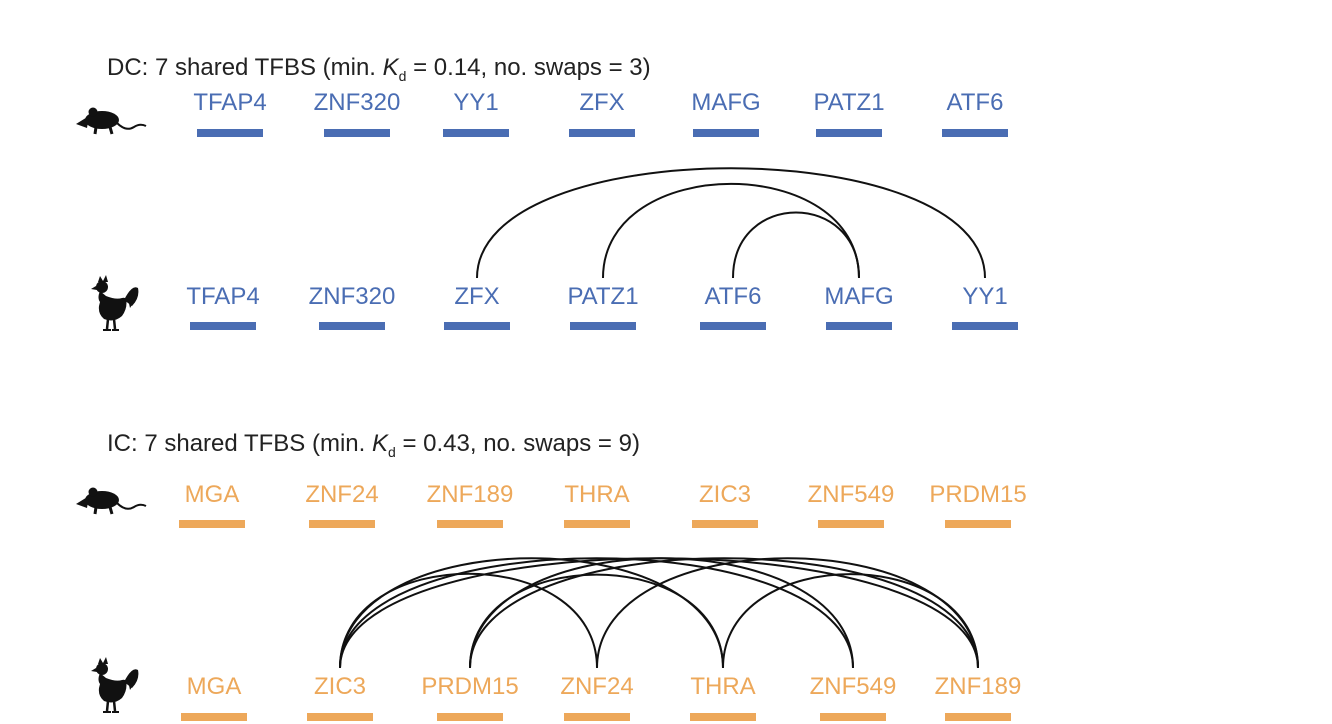 This screenshot has height=724, width=1332. I want to click on ic-title-prefix: IC: 7 shared TFBS (min., so click(239, 443).